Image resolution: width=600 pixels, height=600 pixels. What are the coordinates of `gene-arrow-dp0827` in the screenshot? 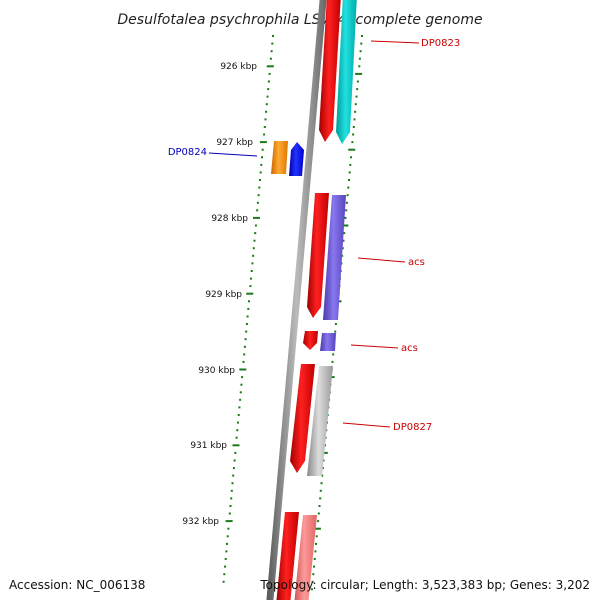 It's located at (320, 421).